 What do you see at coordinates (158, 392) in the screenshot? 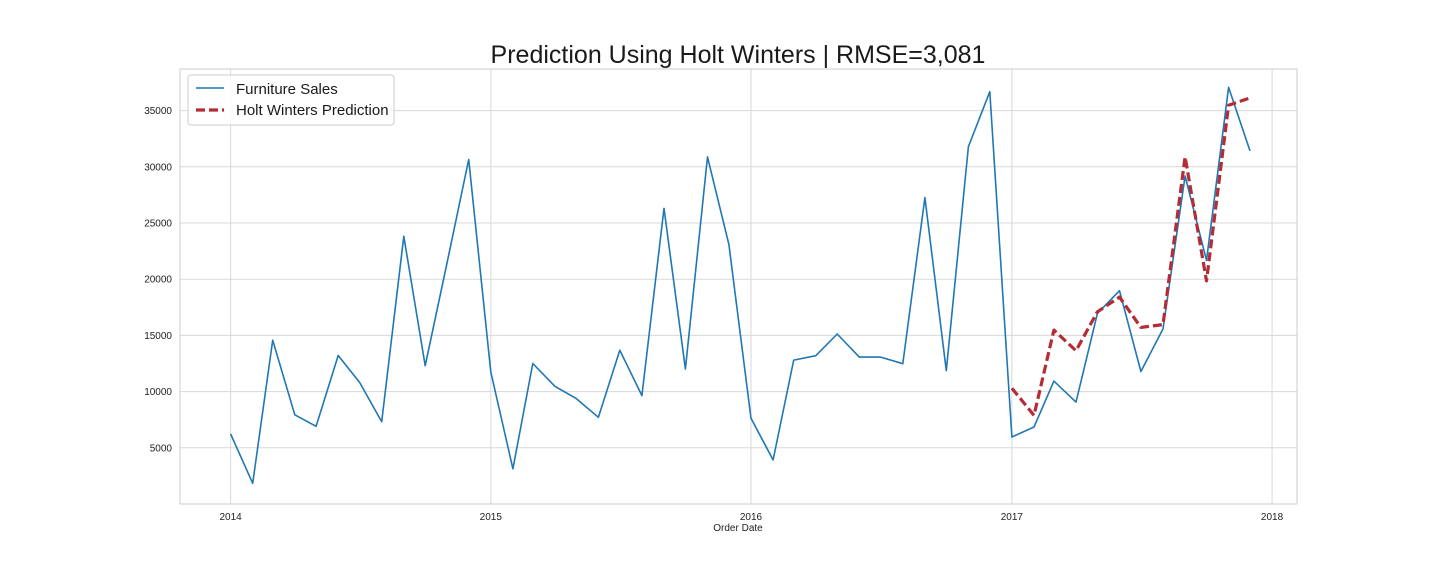
I see `y-tick-label: 10000` at bounding box center [158, 392].